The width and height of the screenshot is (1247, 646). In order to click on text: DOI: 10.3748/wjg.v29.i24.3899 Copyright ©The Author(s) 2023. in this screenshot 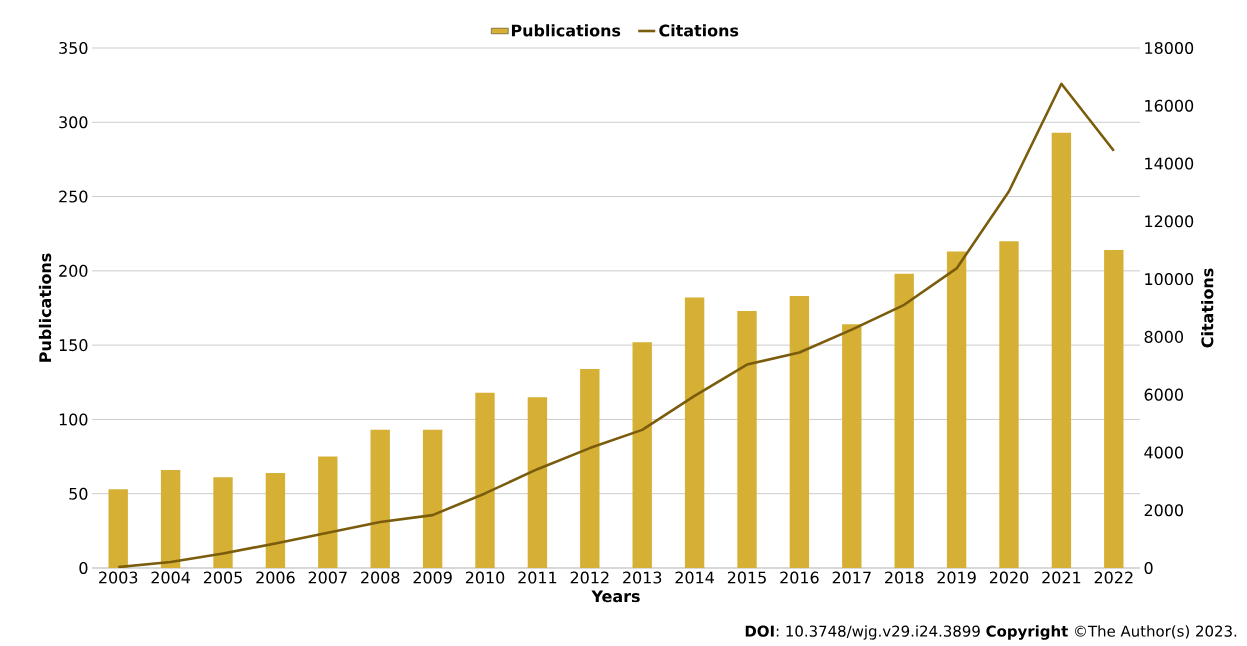, I will do `click(991, 632)`.